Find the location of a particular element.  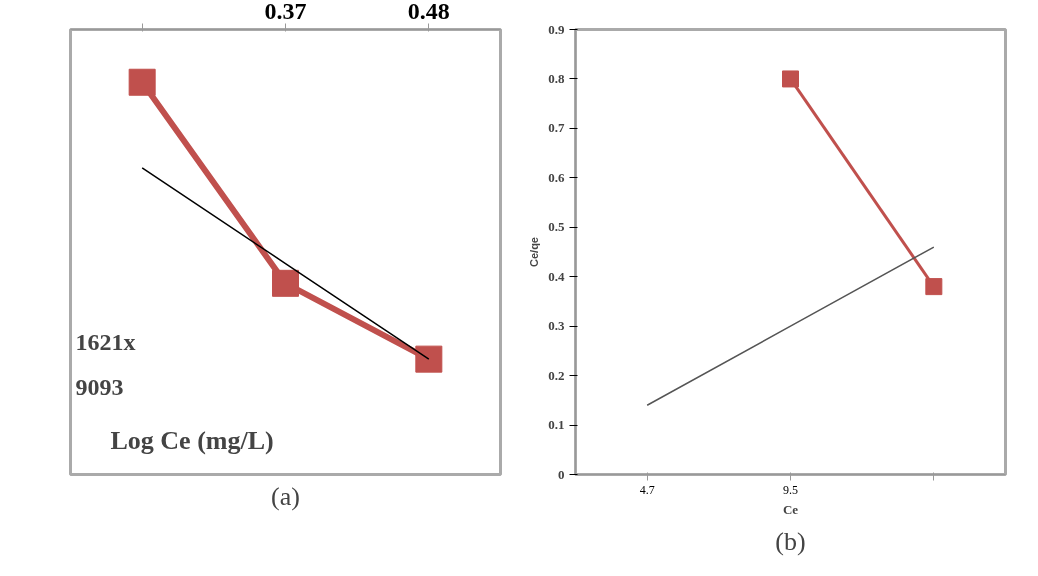

x-tick-label: 0.48 is located at coordinates (428, 12).